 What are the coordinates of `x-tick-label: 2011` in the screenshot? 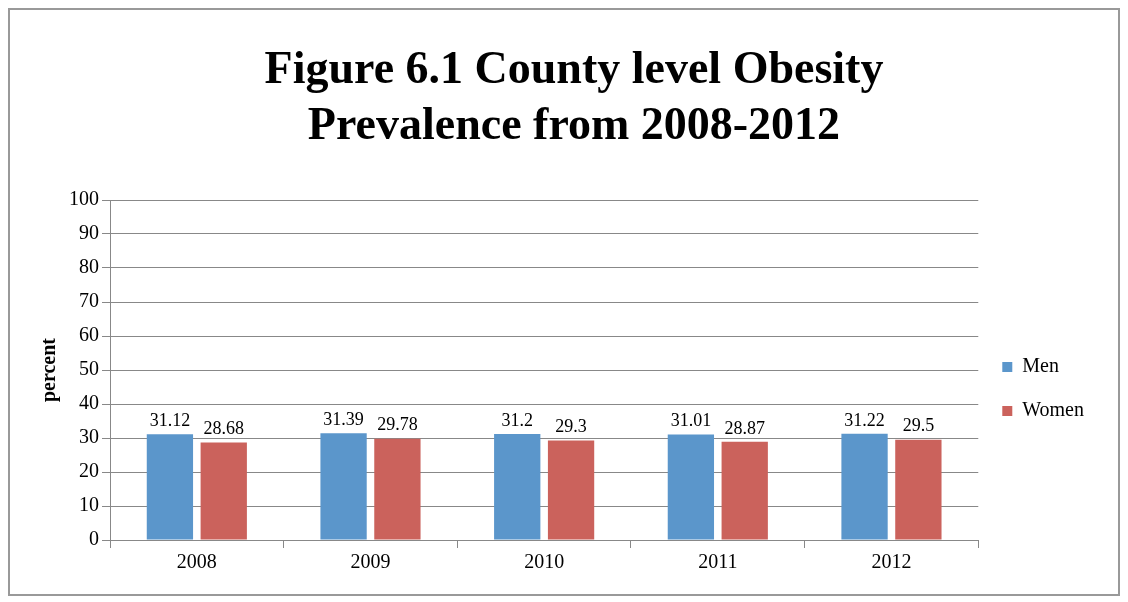 It's located at (718, 561).